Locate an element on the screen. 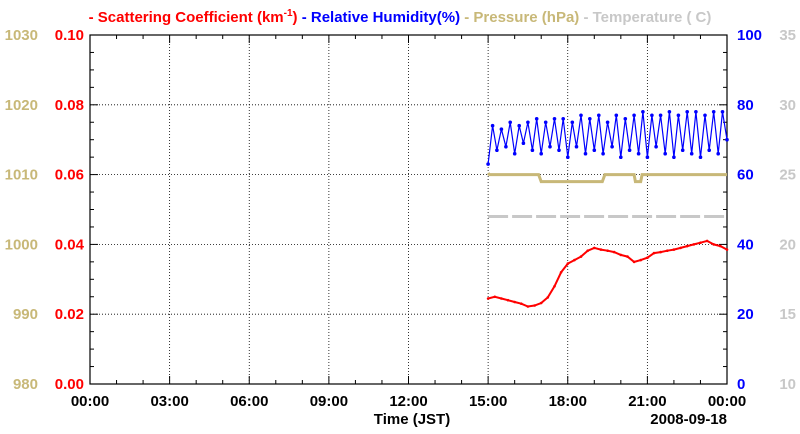 Image resolution: width=800 pixels, height=434 pixels. temperature-axis-tick-label: 15 is located at coordinates (787, 314).